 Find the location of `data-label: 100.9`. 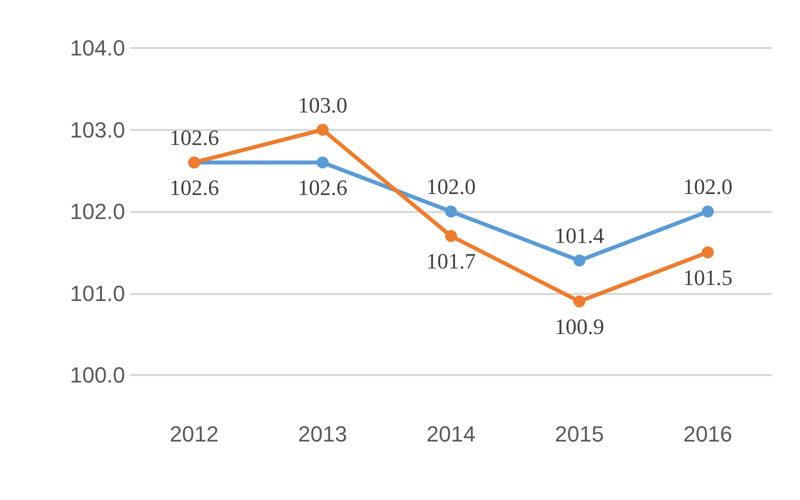

data-label: 100.9 is located at coordinates (579, 326).